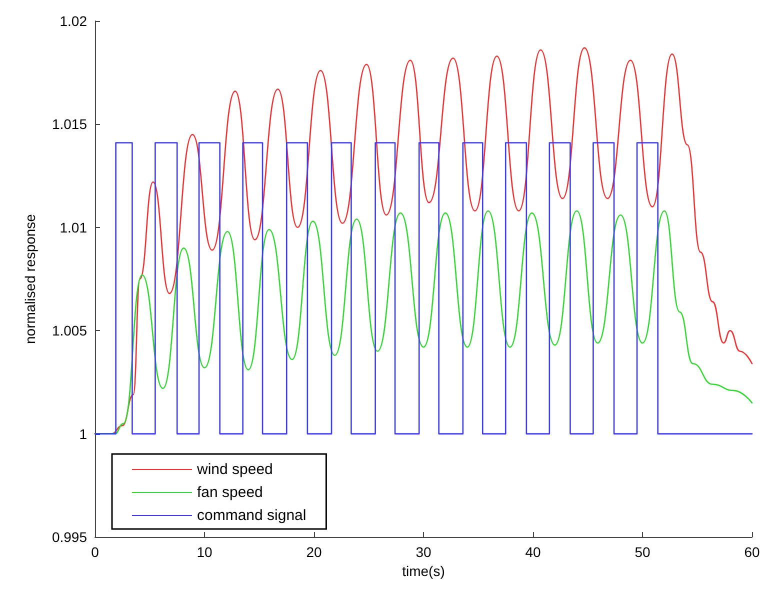  Describe the element at coordinates (752, 552) in the screenshot. I see `x-tick-label: 60` at that location.